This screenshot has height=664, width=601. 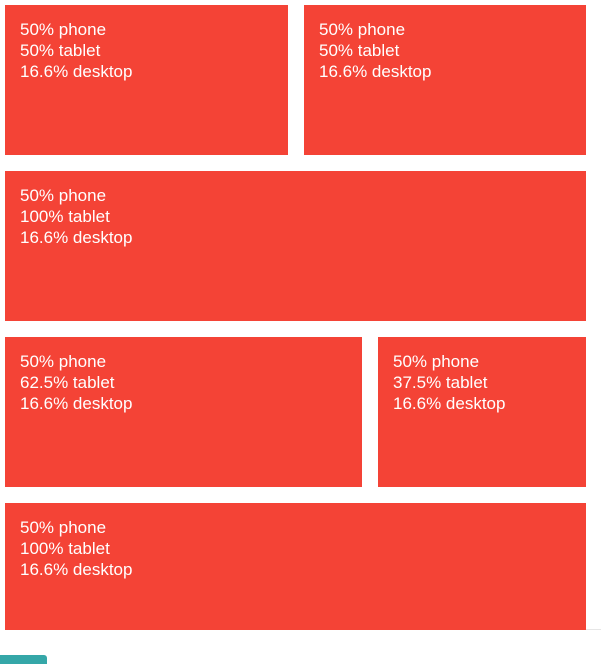 What do you see at coordinates (593, 629) in the screenshot?
I see `divider` at bounding box center [593, 629].